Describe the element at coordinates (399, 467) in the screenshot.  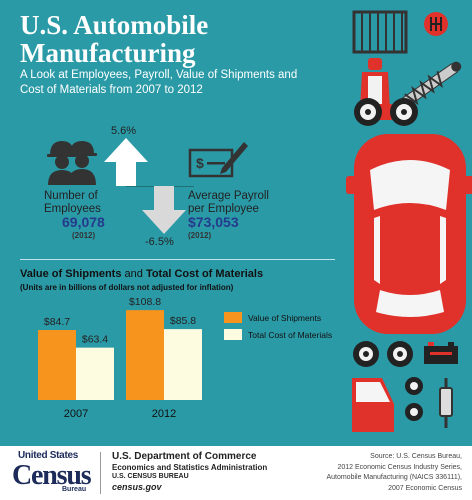
I see `source-line-2: 2012 Economic Census Industry Series,` at that location.